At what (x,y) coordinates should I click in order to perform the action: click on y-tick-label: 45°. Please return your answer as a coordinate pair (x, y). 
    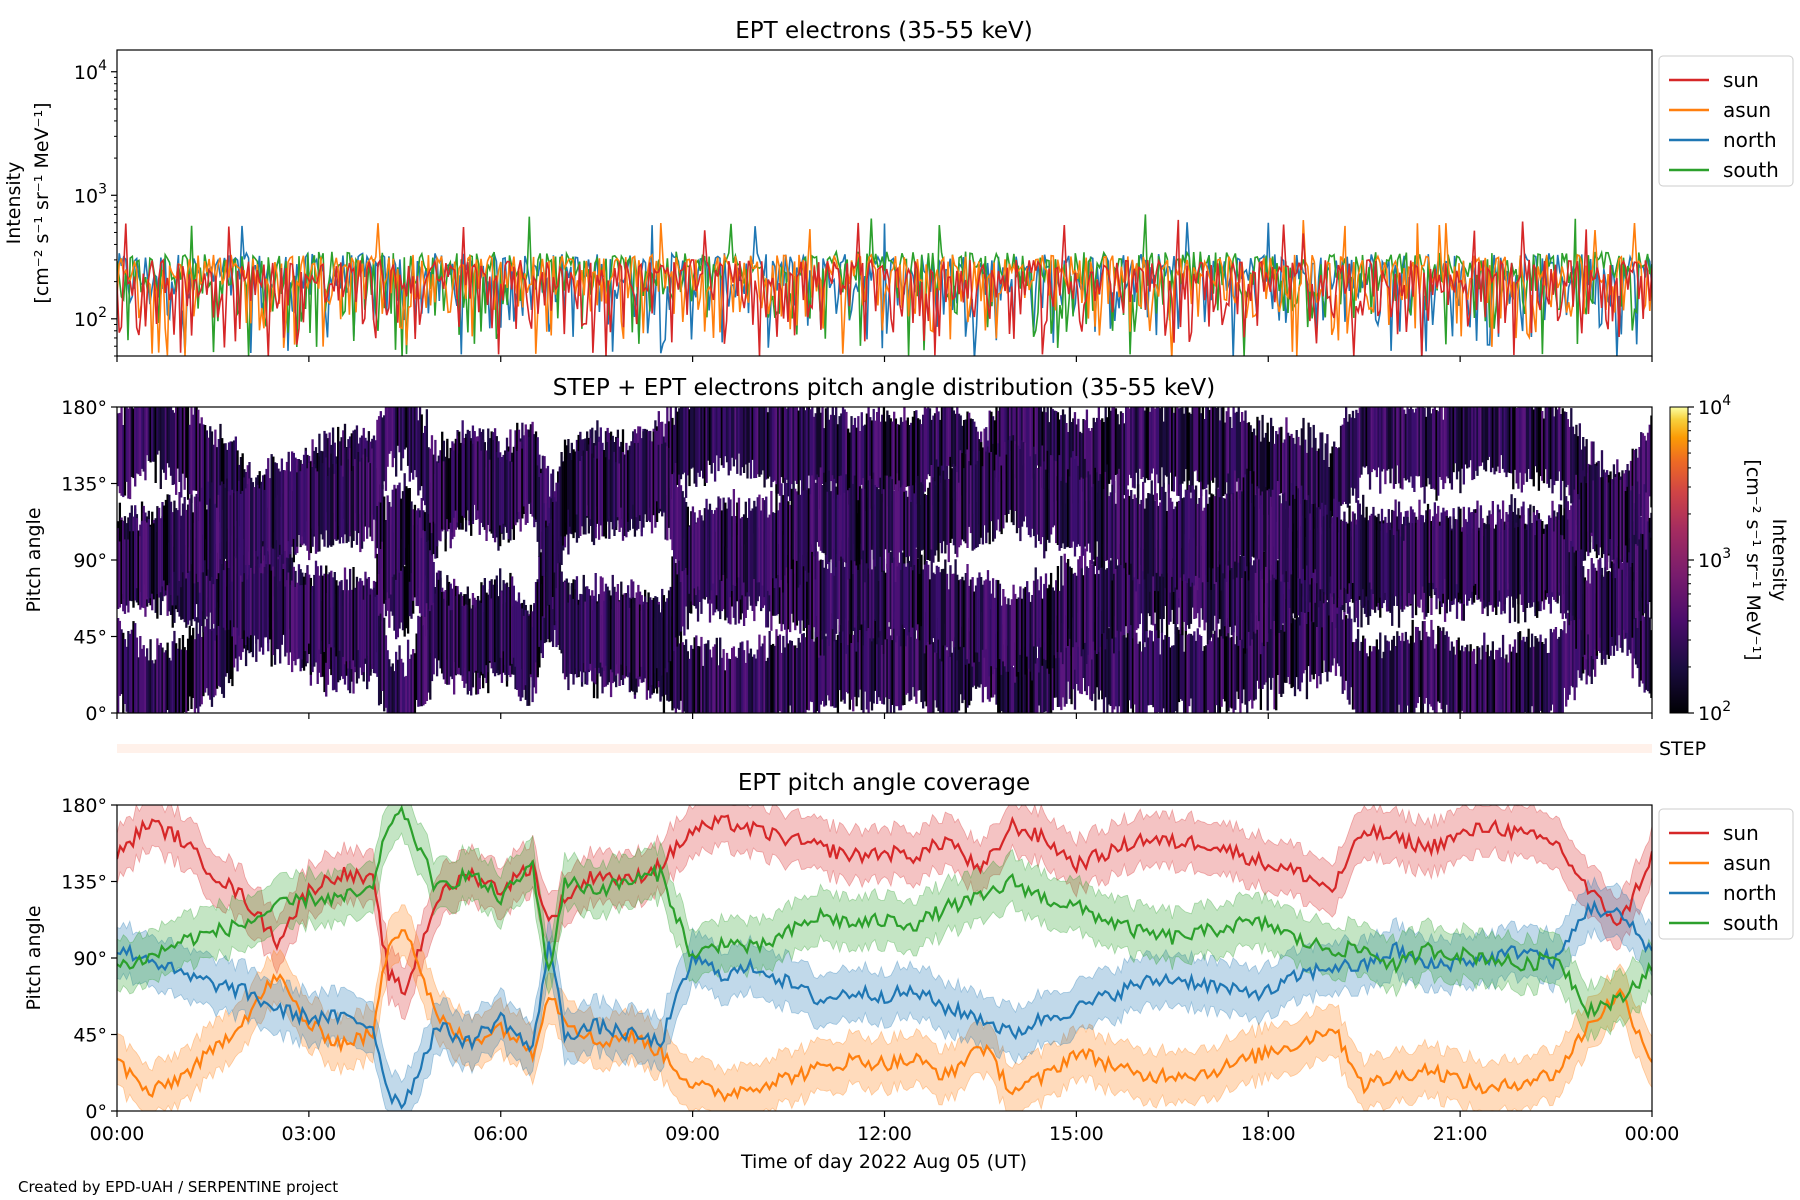
    Looking at the image, I should click on (90, 638).